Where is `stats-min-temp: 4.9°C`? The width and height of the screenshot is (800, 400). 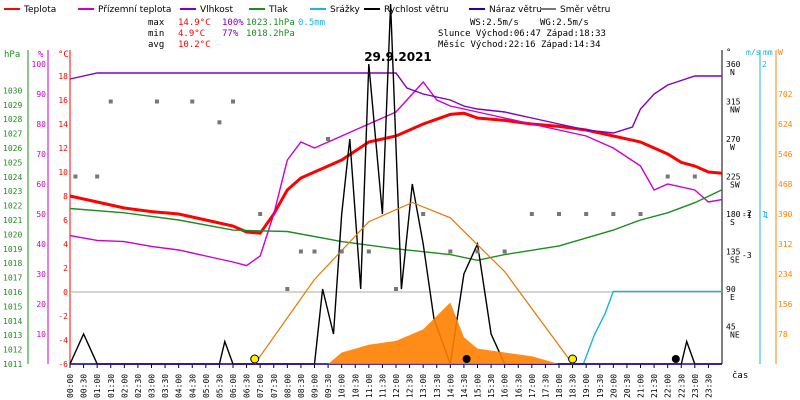 stats-min-temp: 4.9°C is located at coordinates (191, 34).